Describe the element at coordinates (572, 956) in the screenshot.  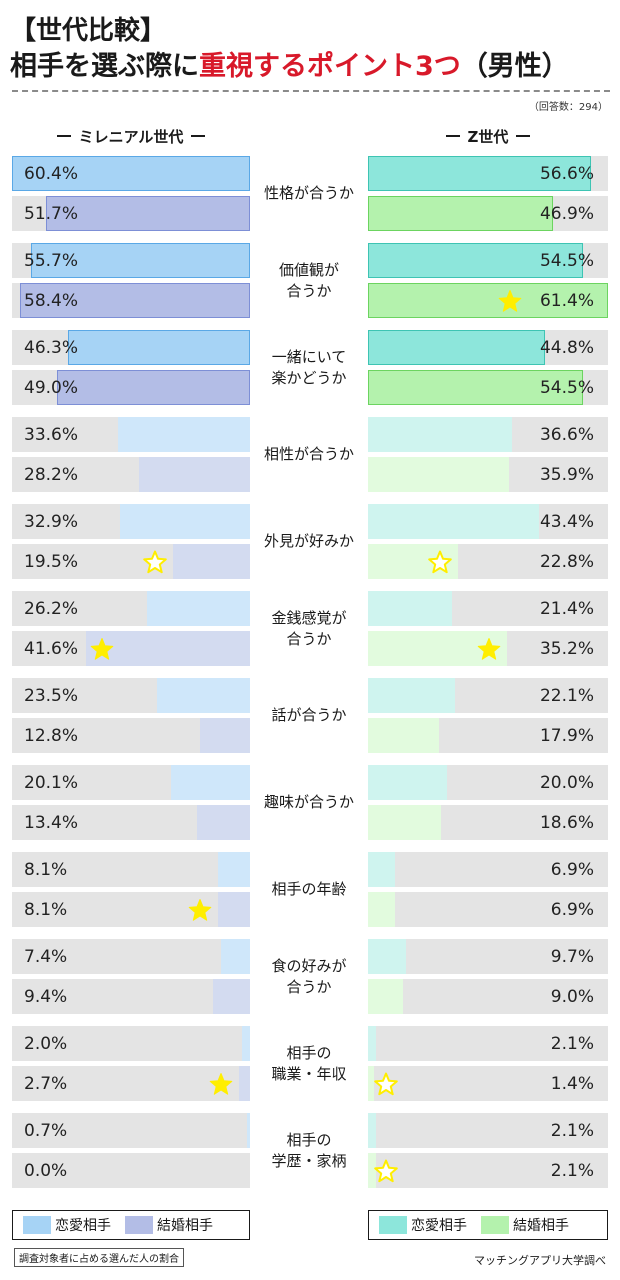
I see `bar-value-label: 9.7%` at that location.